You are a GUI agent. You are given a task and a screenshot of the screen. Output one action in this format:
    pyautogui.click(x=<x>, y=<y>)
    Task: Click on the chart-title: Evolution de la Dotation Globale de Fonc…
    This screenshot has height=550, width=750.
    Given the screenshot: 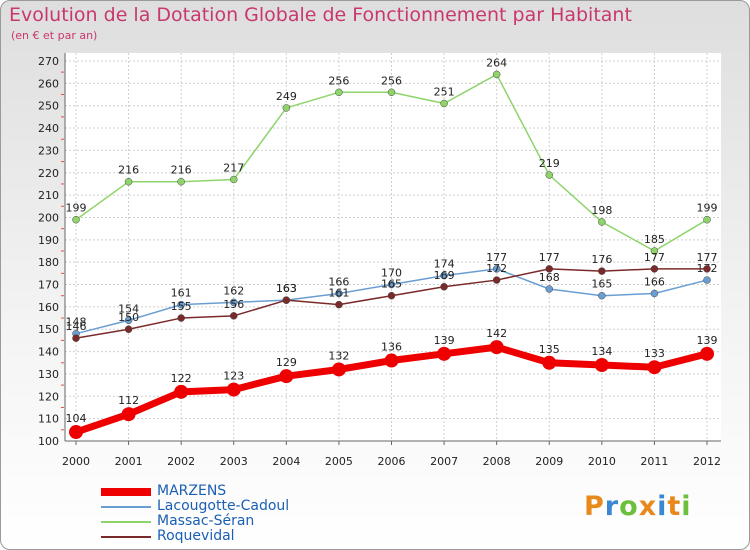 What is the action you would take?
    pyautogui.click(x=320, y=15)
    